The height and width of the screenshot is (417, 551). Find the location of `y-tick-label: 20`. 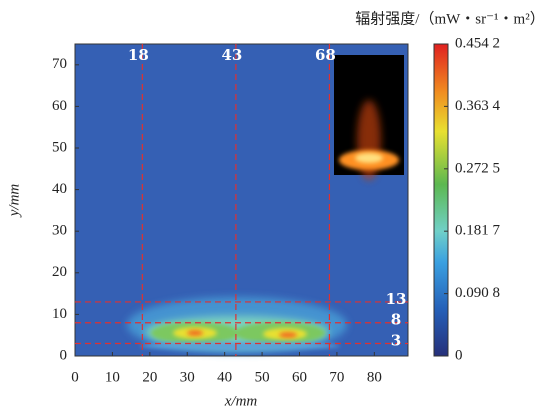

y-tick-label: 20 is located at coordinates (59, 272).